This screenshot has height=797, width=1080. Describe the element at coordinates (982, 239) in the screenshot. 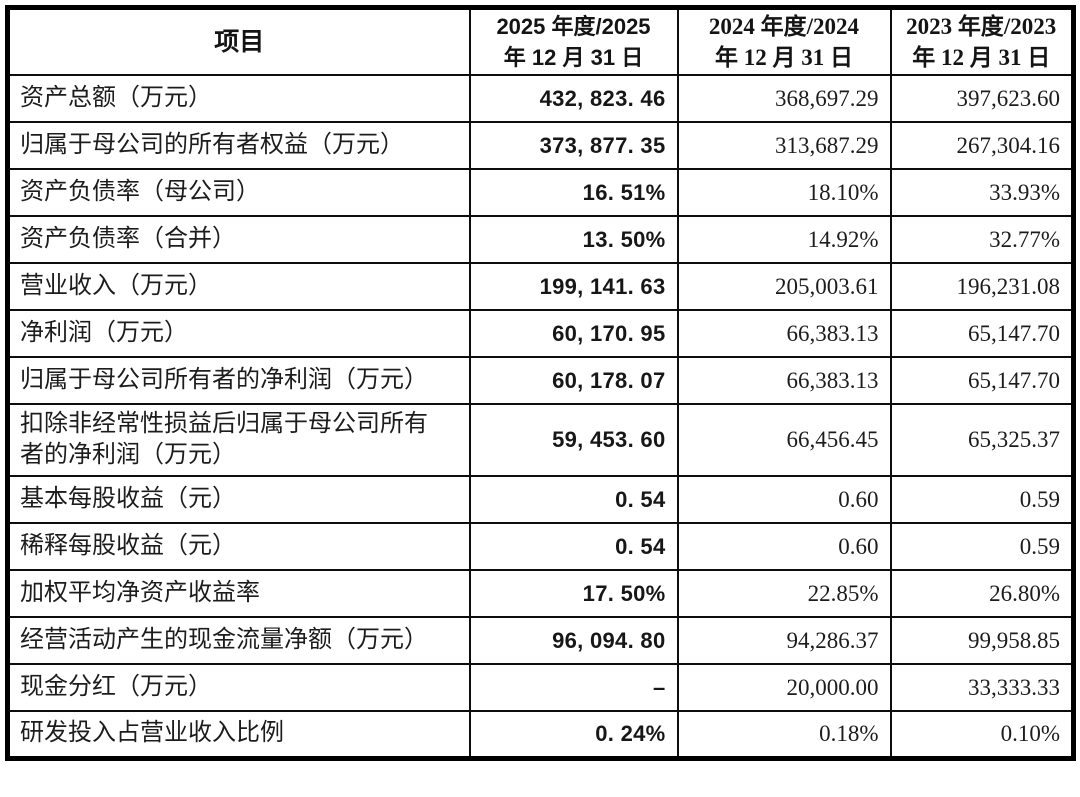

I see `value-2023: 32.77%` at that location.